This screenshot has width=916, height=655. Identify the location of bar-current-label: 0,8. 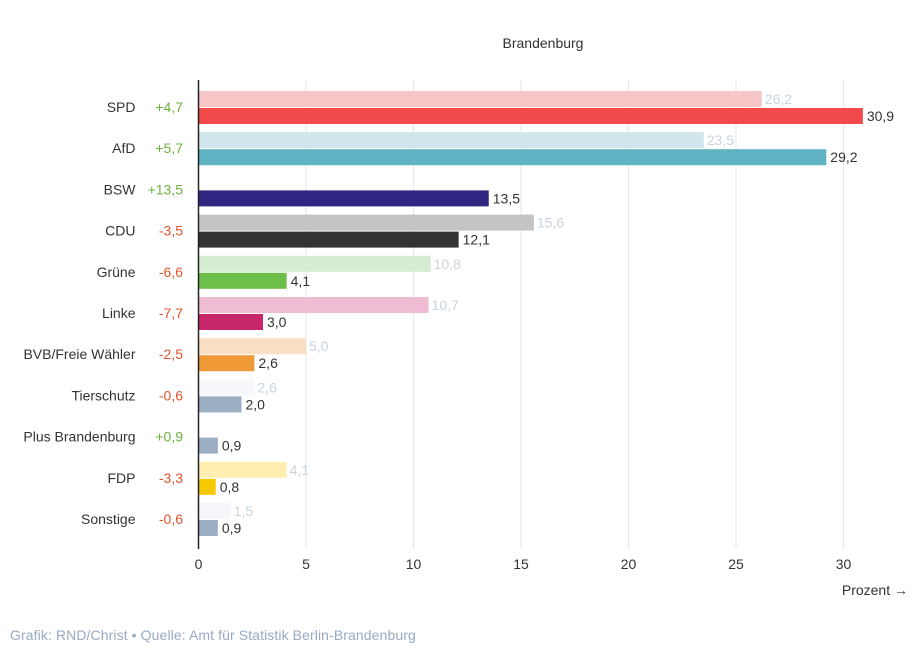
(230, 487).